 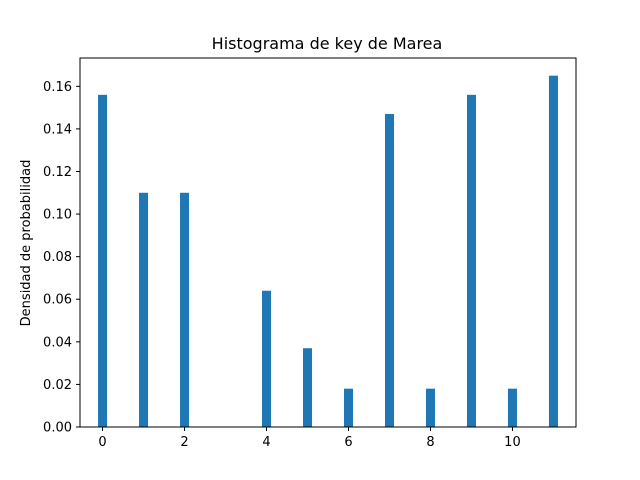 I want to click on y-tick-label: 0.04, so click(x=57, y=342).